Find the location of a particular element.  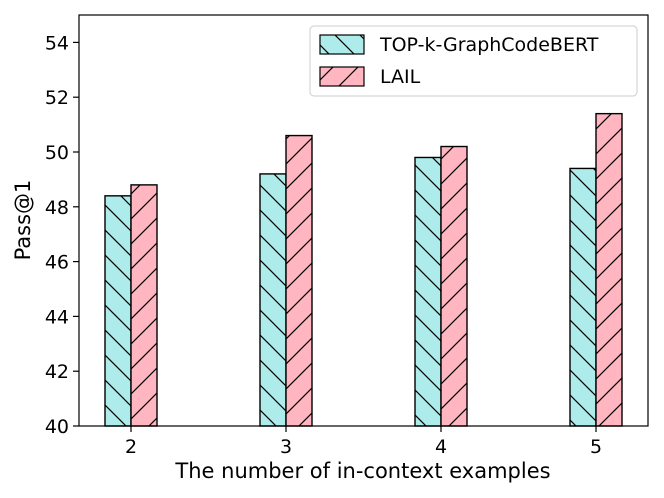

y-tick-label: 48 is located at coordinates (57, 208).